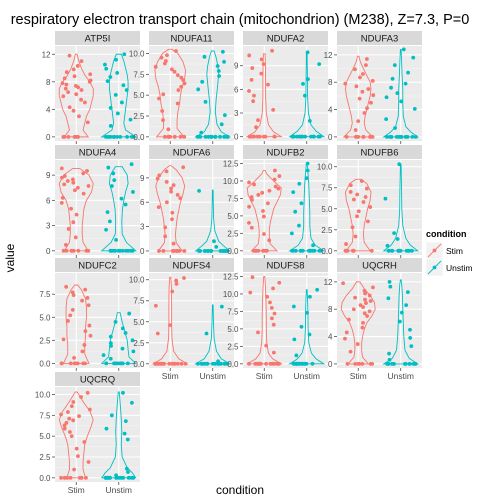  What do you see at coordinates (45, 436) in the screenshot?
I see `y-tick-label: 5.0` at bounding box center [45, 436].